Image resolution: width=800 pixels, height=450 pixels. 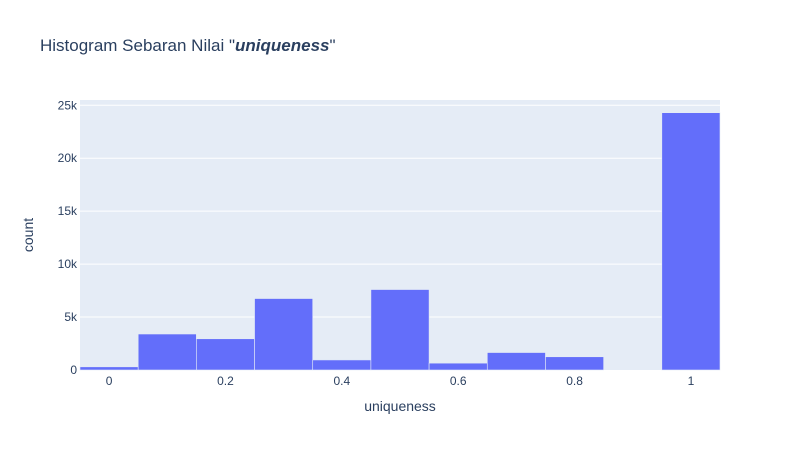 I want to click on y-tick-label-5: 25k, so click(x=68, y=105).